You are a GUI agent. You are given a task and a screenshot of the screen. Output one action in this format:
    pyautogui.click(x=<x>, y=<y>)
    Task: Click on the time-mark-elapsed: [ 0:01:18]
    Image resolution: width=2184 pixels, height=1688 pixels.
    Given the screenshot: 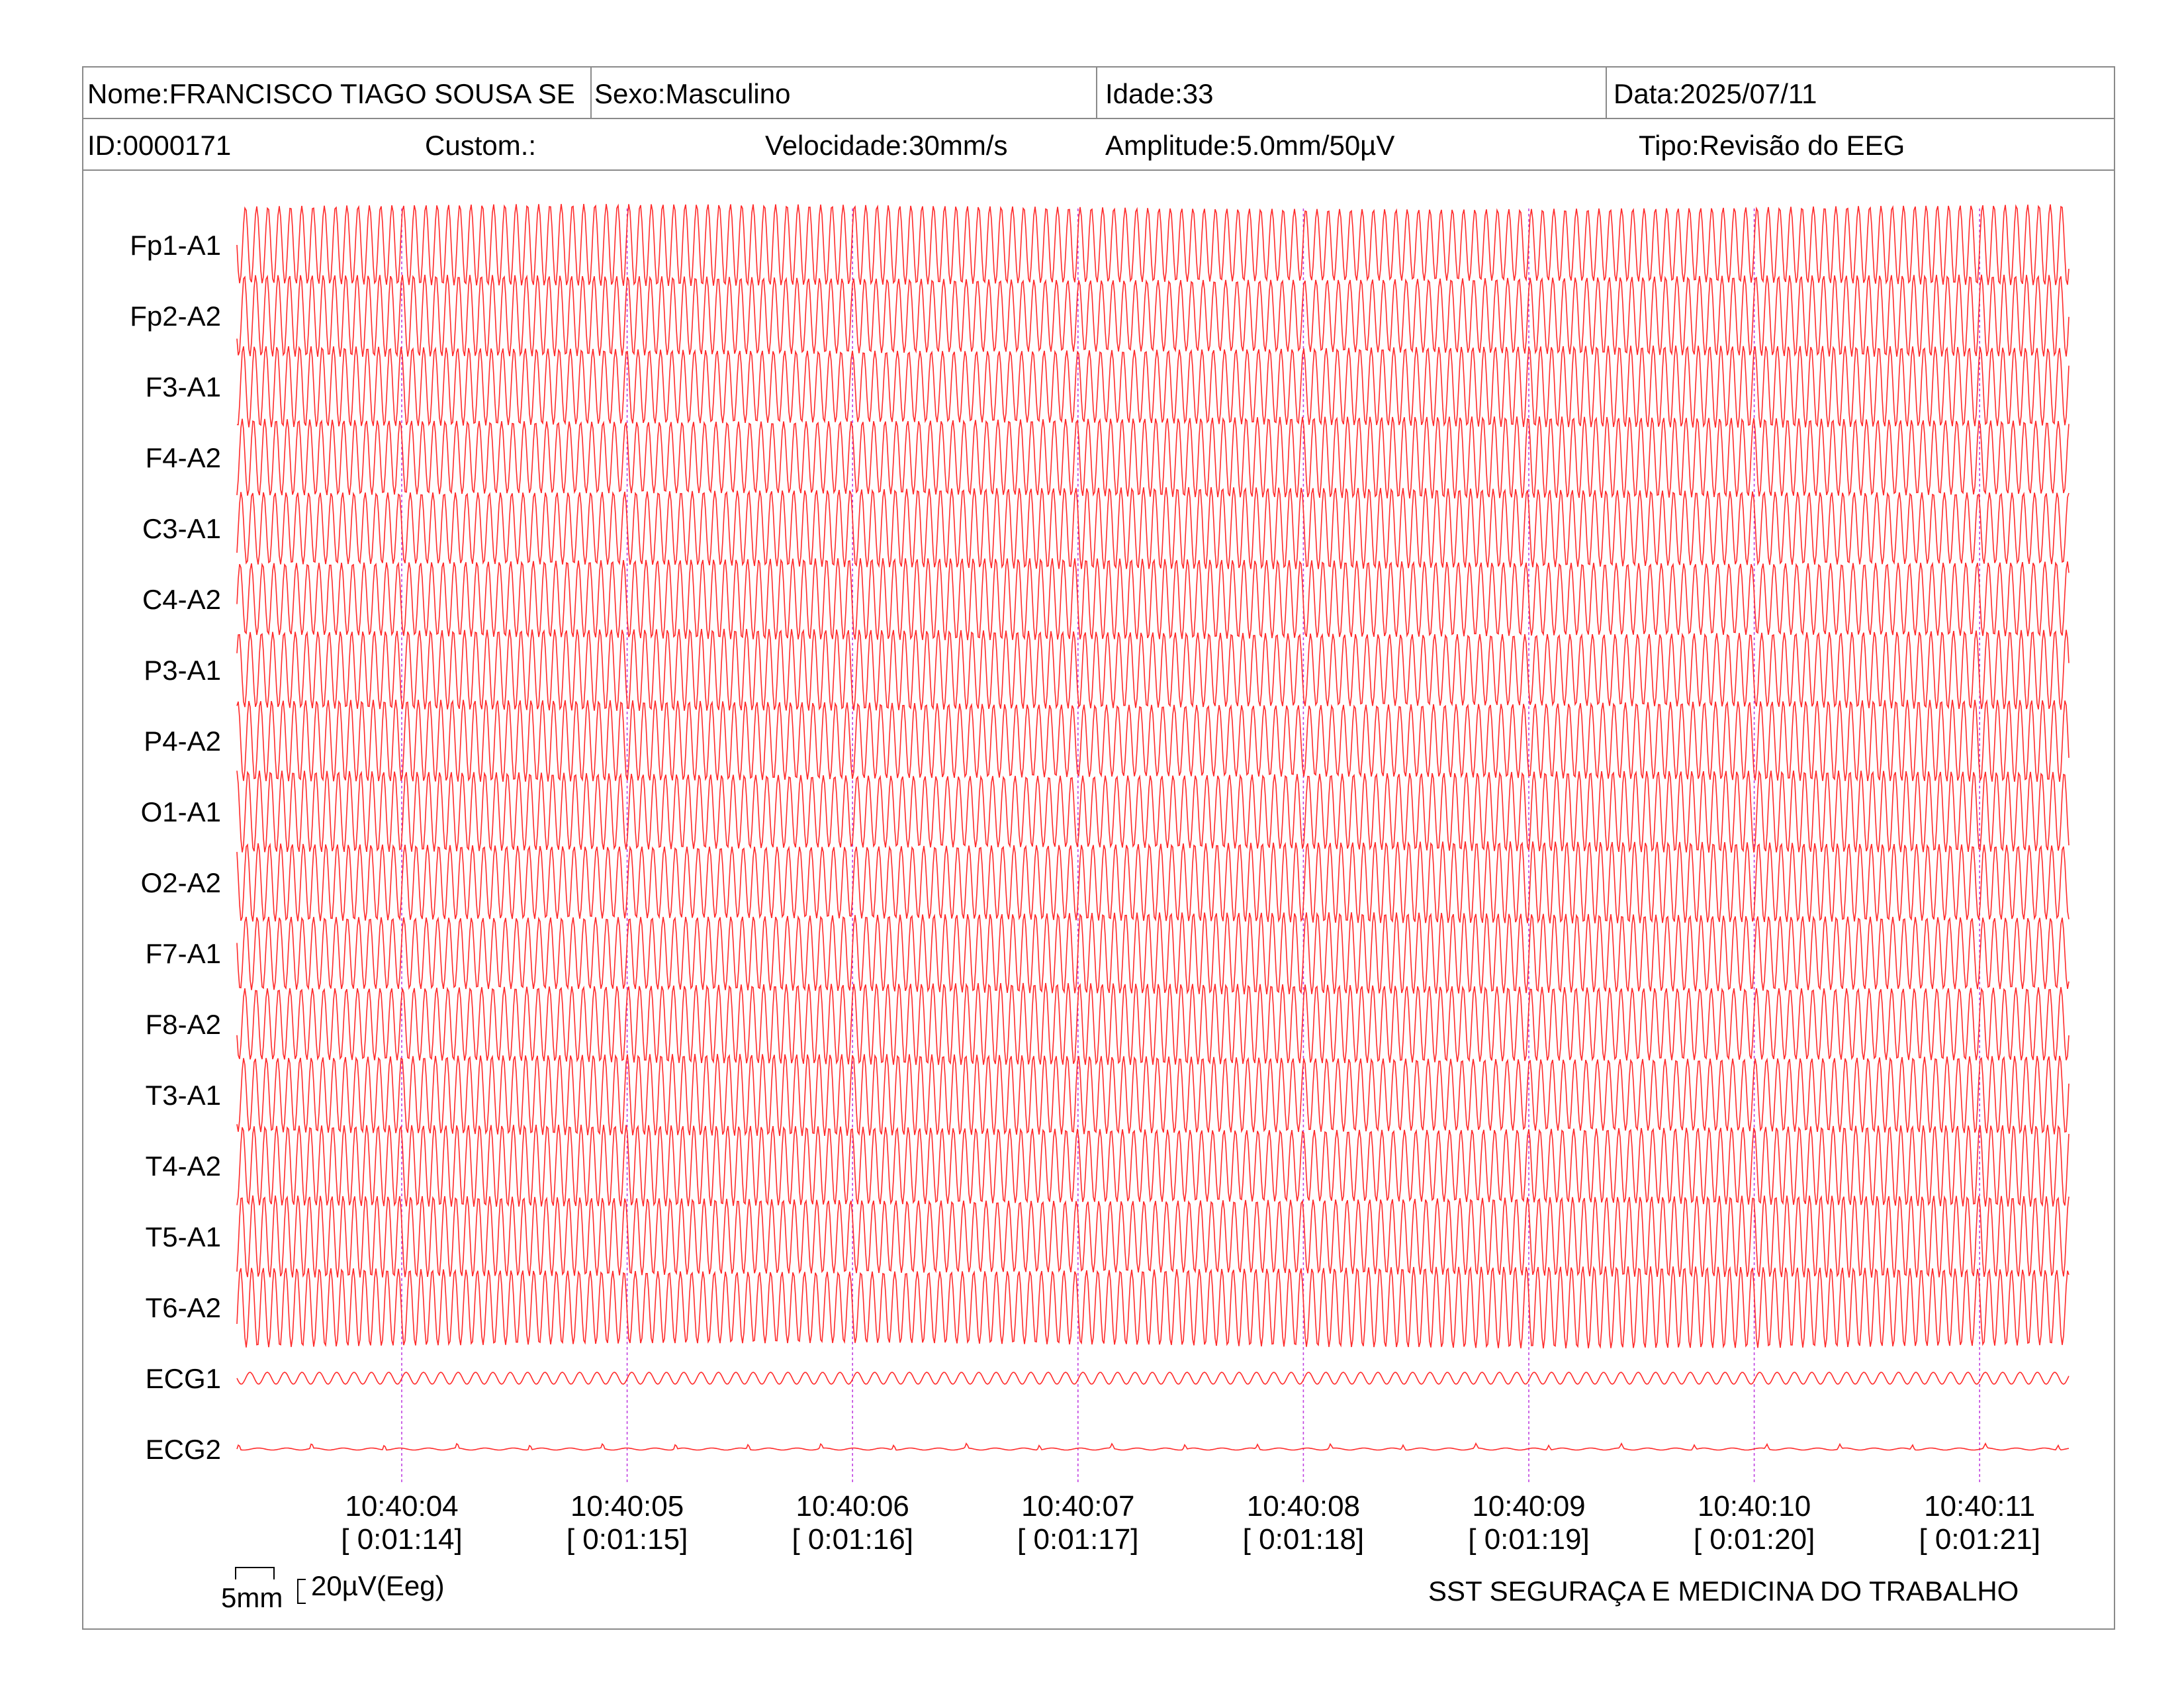 What is the action you would take?
    pyautogui.click(x=1304, y=1539)
    